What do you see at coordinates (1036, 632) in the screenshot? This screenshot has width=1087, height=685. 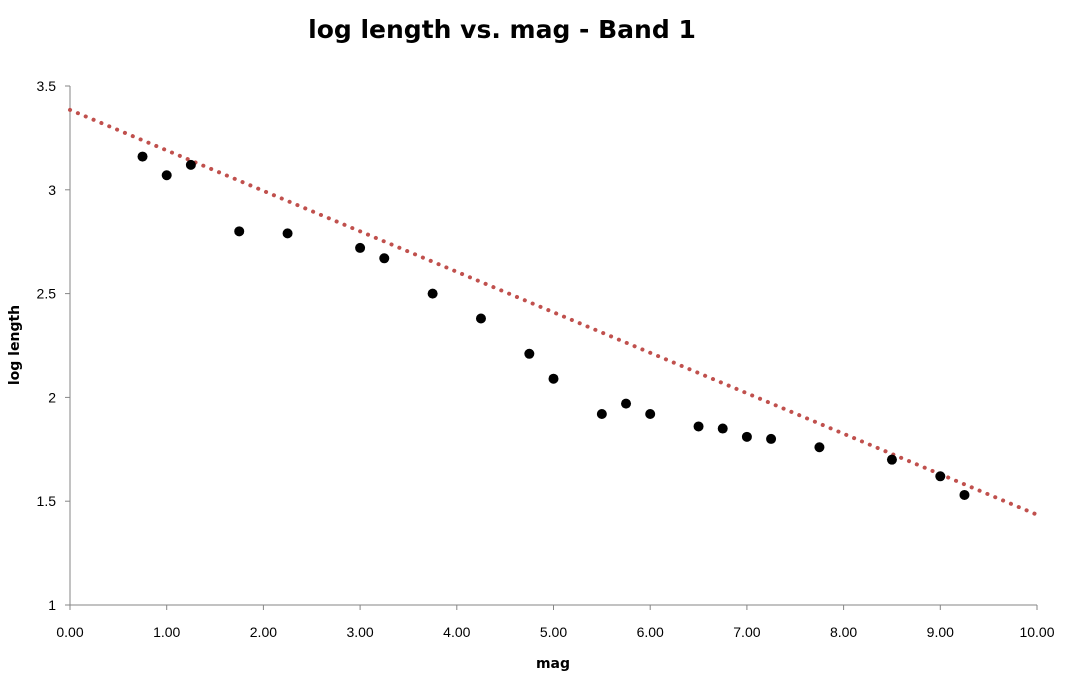 I see `x-tick-label: 10.00` at bounding box center [1036, 632].